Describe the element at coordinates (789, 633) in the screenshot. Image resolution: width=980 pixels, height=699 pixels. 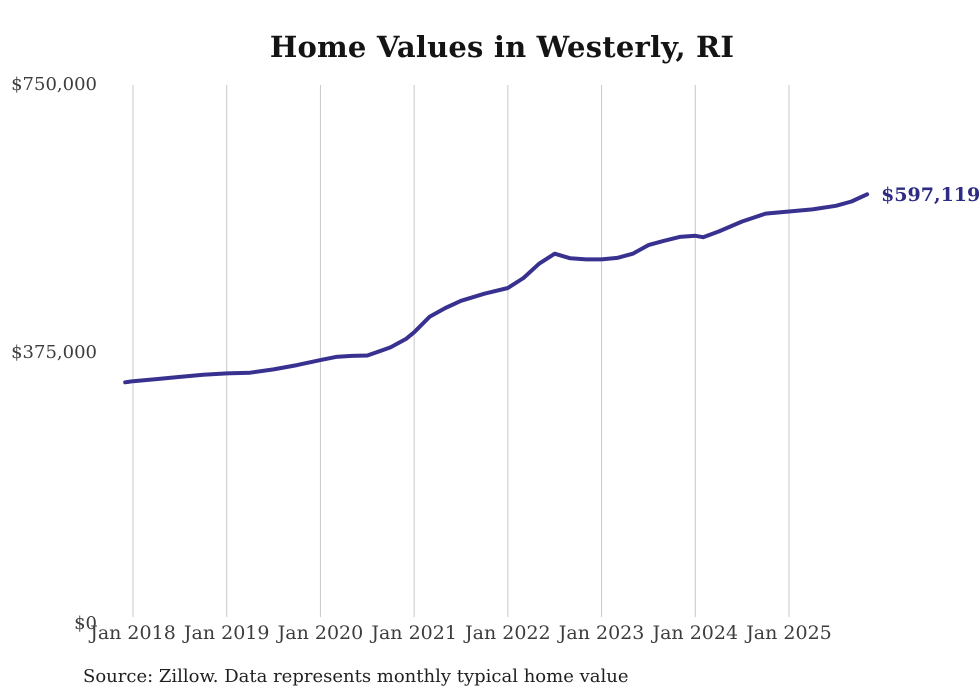
I see `x-axis-tick-label: Jan 2025` at that location.